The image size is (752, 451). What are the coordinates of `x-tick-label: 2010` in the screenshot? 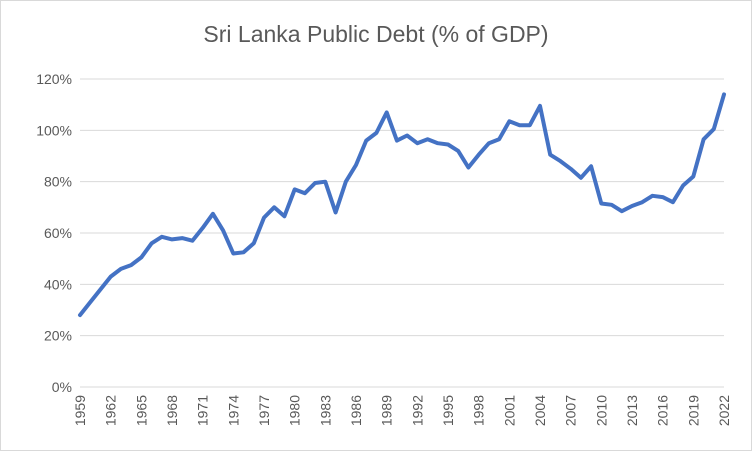 It's located at (601, 410).